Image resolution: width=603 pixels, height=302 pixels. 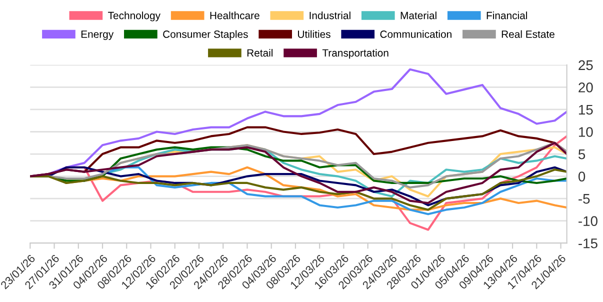 What do you see at coordinates (585, 87) in the screenshot?
I see `y-tick-label: 20` at bounding box center [585, 87].